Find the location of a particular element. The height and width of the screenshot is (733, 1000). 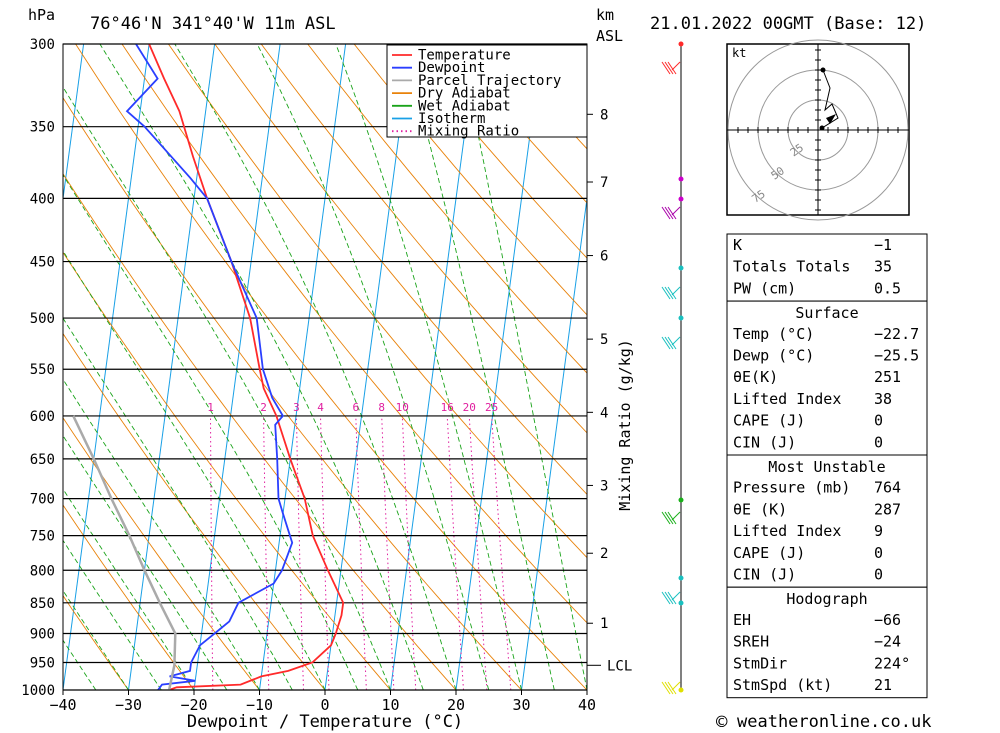

mixing-ratio-value-label: 20 is located at coordinates (469, 407).